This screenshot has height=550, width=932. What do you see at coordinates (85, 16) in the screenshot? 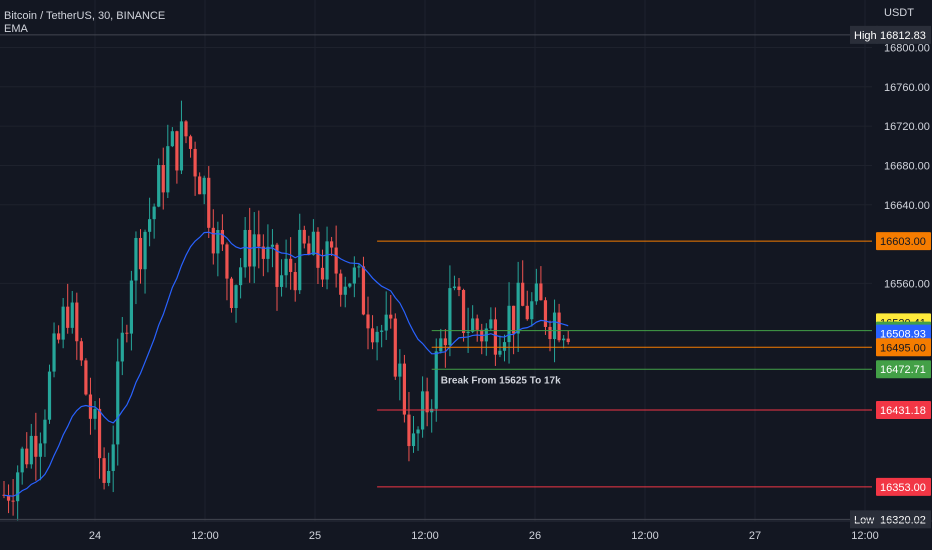
I see `symbol-title: Bitcoin / TetherUS, 30, BINANCE` at bounding box center [85, 16].